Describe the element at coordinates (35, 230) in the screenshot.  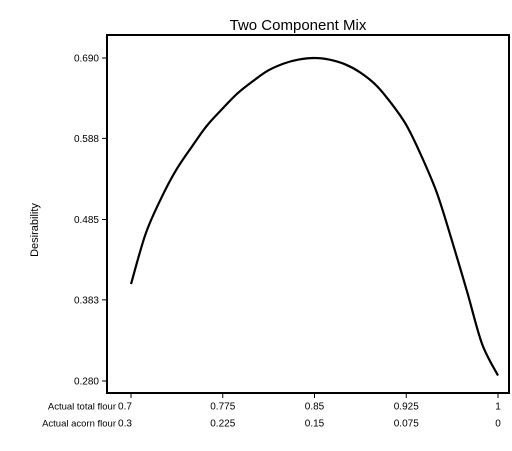
I see `y-axis-title: Desirability` at that location.